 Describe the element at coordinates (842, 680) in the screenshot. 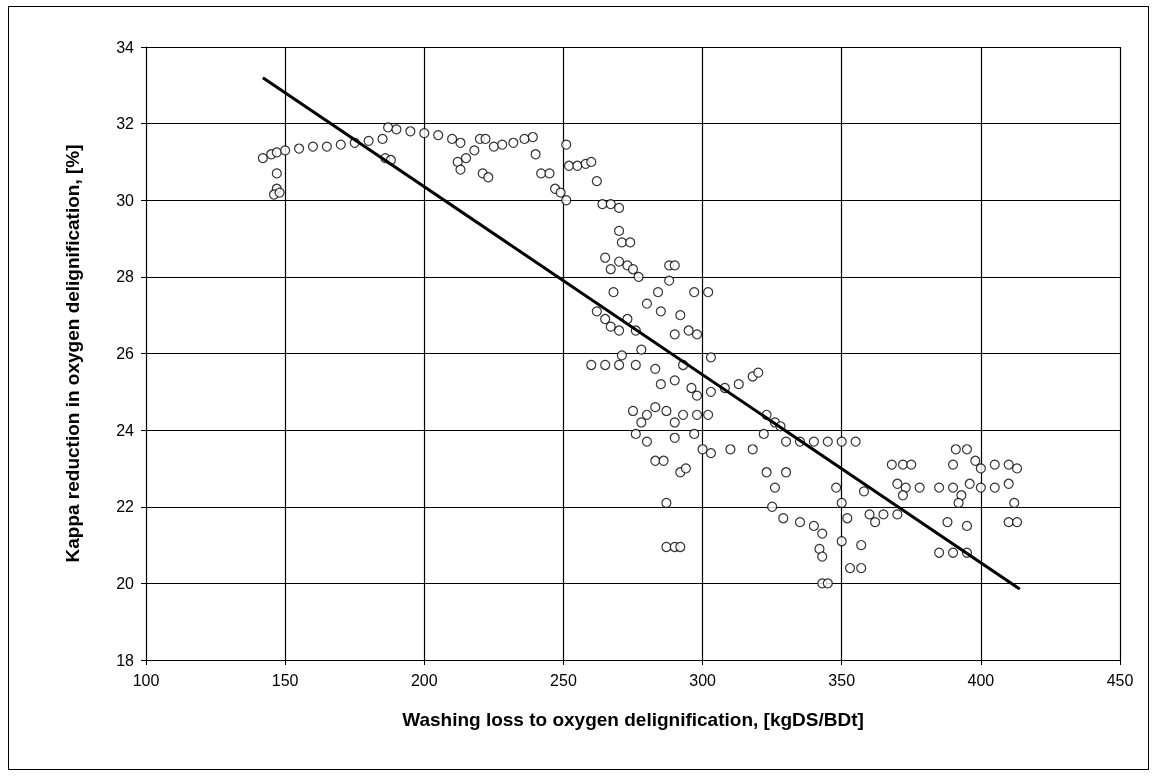

I see `x-tick-label: 350` at that location.